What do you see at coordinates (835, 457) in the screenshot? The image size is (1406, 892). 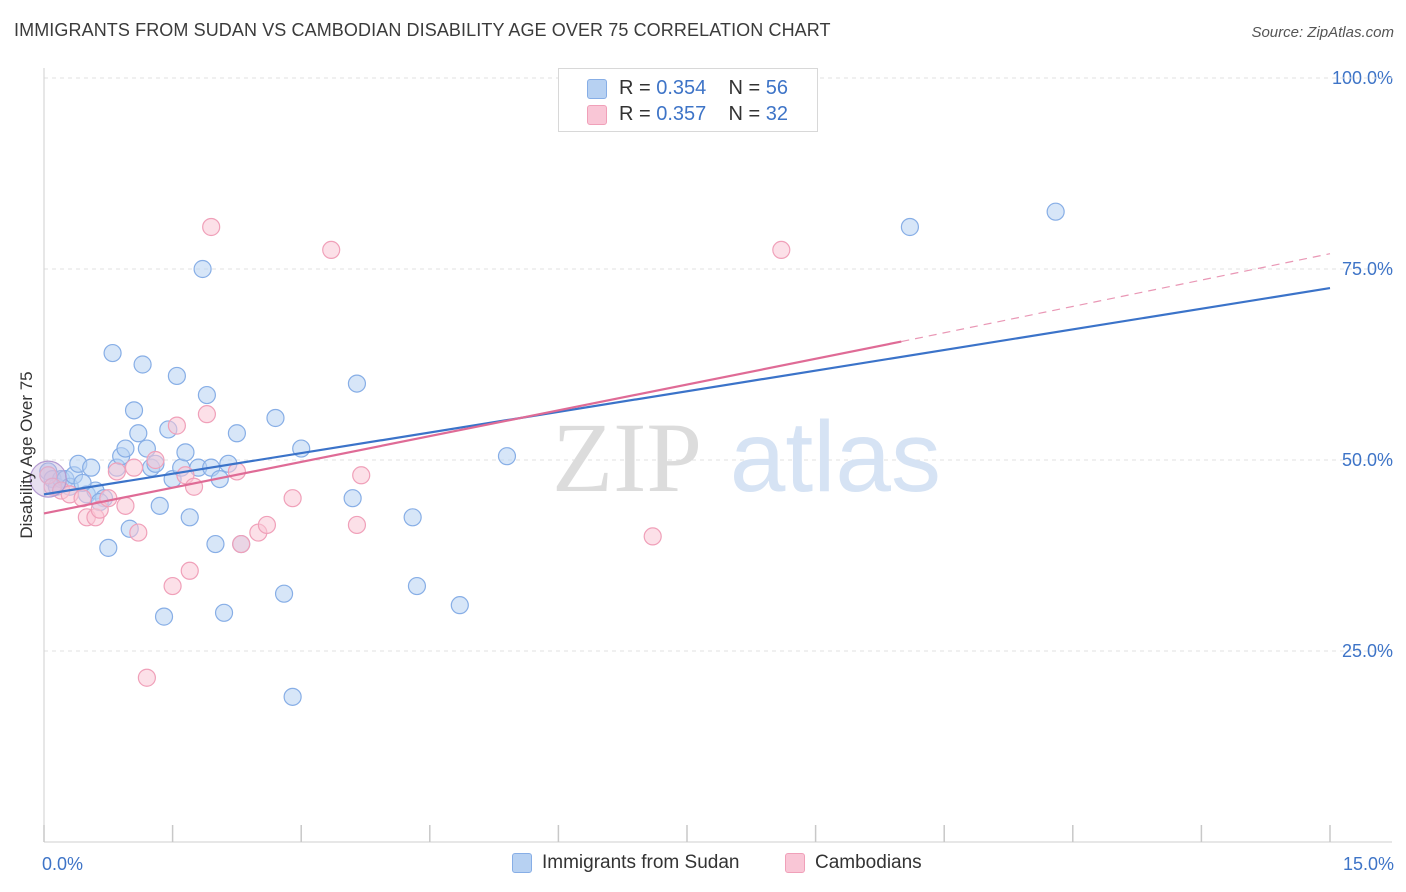 I see `watermark-atlas: atlas` at bounding box center [835, 457].